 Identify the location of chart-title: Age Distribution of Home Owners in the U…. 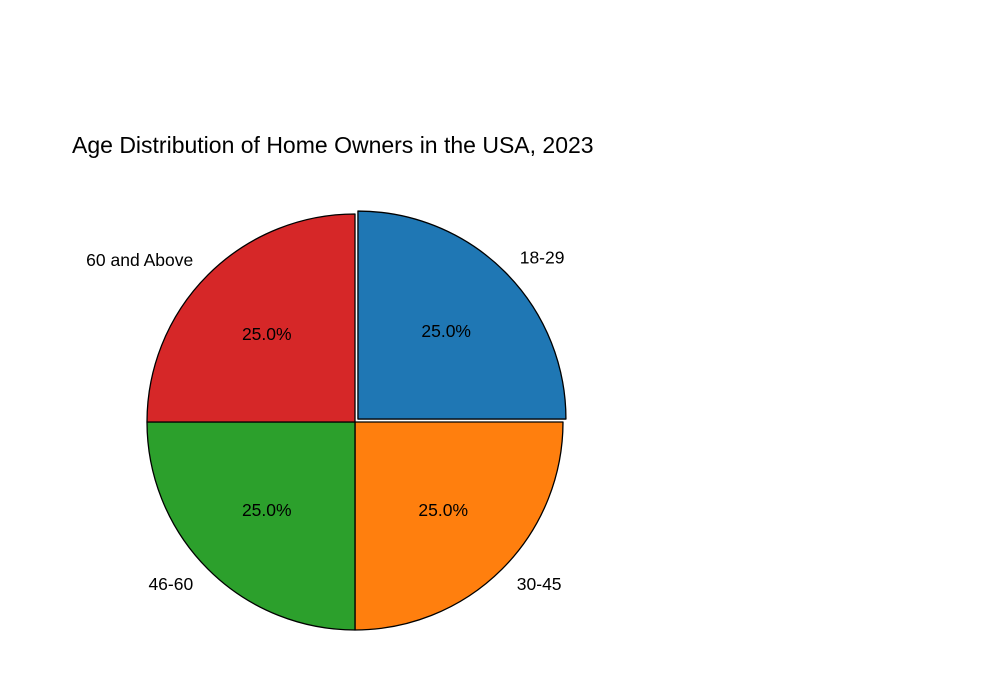
(333, 145).